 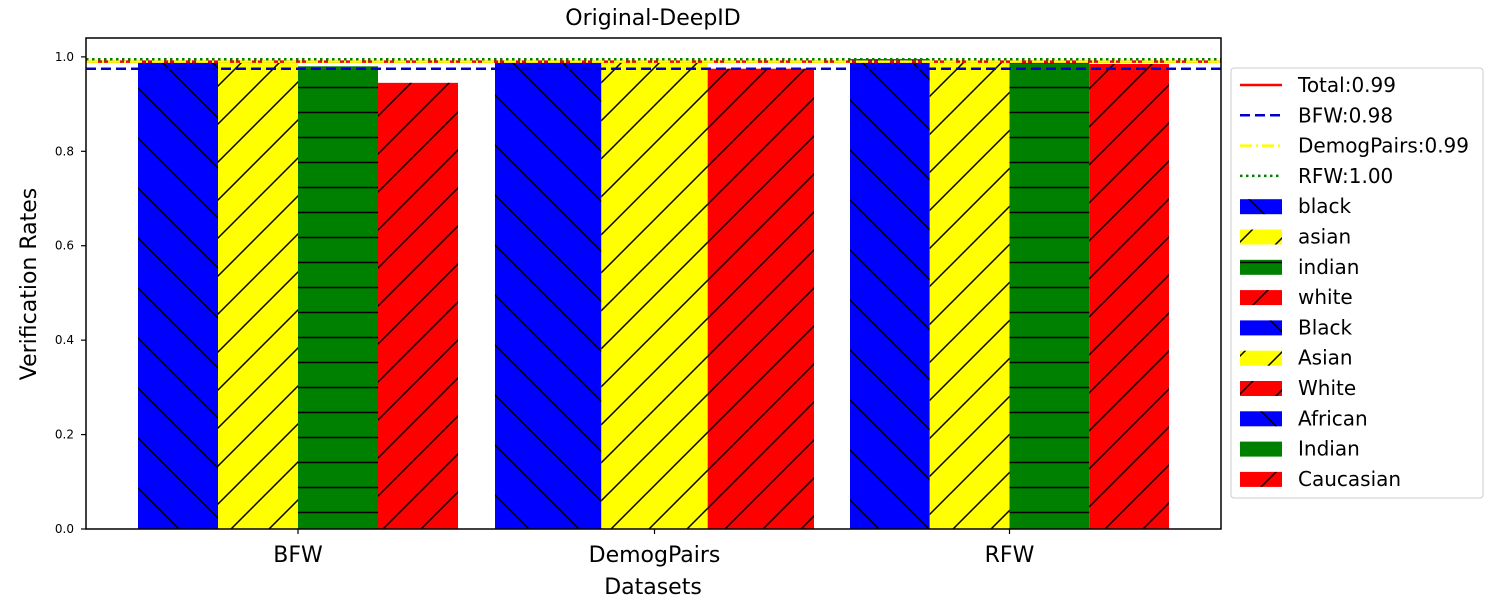 I want to click on legend-frame, so click(x=1357, y=283).